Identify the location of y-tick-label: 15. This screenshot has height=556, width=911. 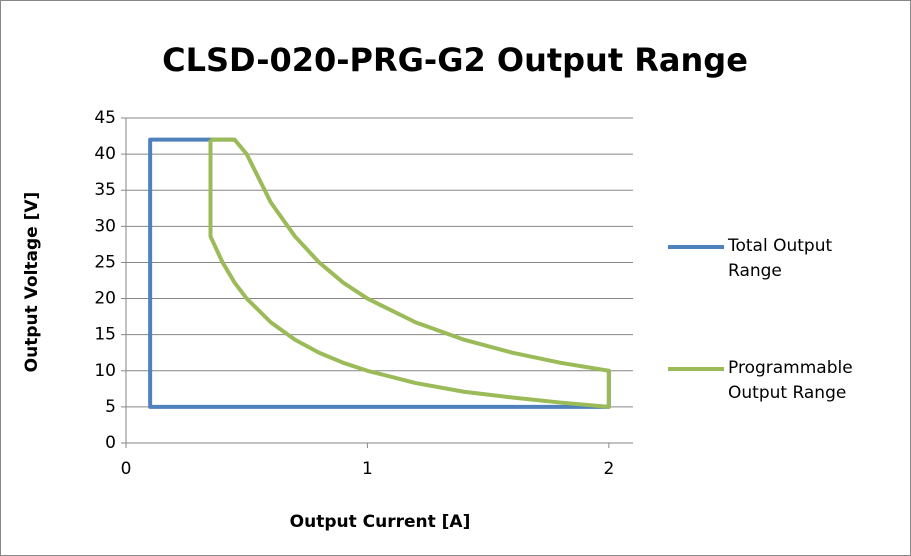
(105, 335).